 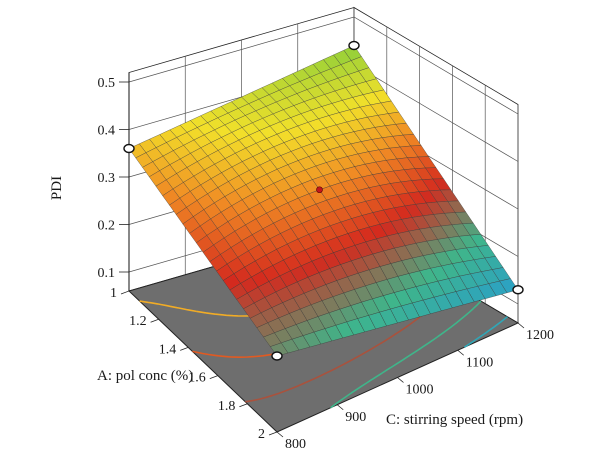 I want to click on x-tick-label: 1.4, so click(x=168, y=349).